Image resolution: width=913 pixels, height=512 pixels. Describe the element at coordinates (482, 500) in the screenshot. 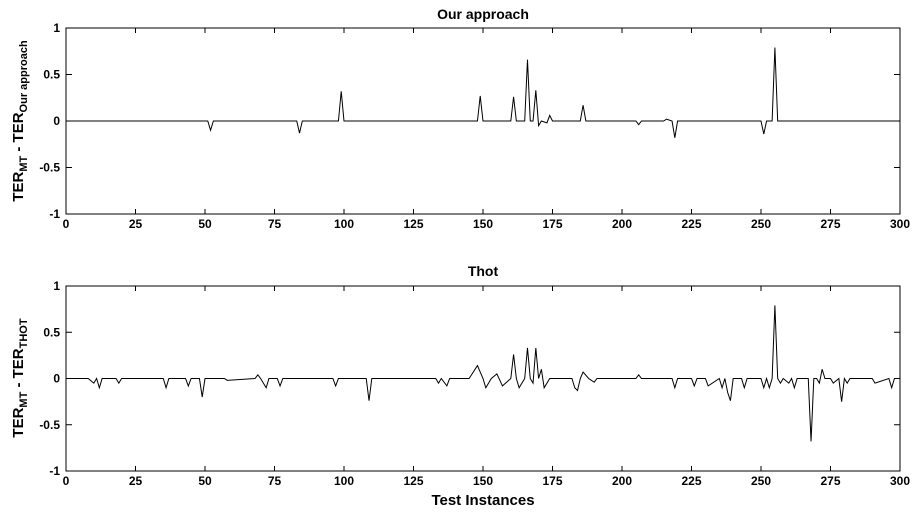

I see `x-axis-label: Test Instances` at that location.